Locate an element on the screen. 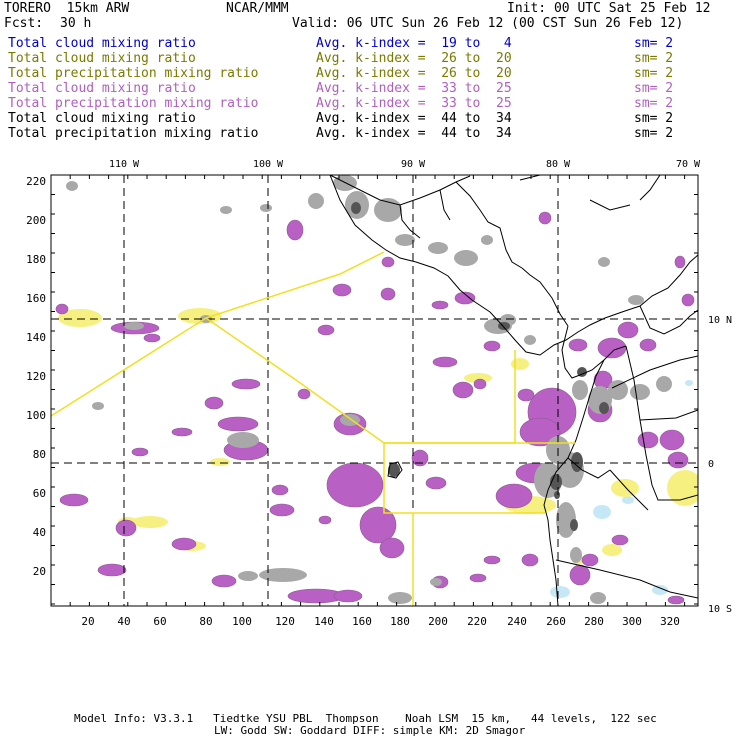  y-tick-label: 40 is located at coordinates (39, 532).